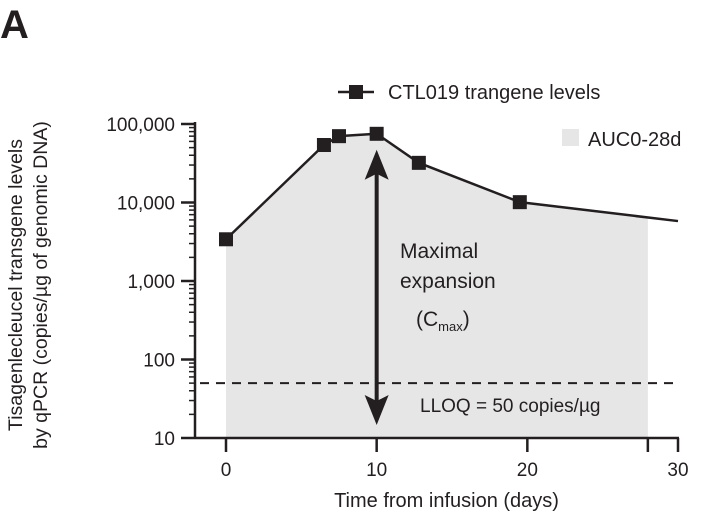 This screenshot has height=524, width=724. Describe the element at coordinates (151, 282) in the screenshot. I see `y-tick-label: 1,000` at that location.